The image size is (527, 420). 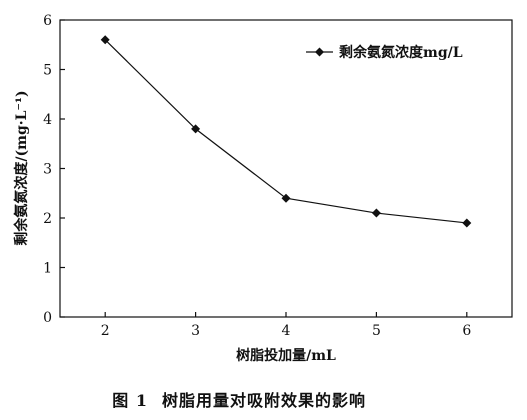 What do you see at coordinates (286, 355) in the screenshot?
I see `x-axis-title: 树脂投加量/mL` at bounding box center [286, 355].